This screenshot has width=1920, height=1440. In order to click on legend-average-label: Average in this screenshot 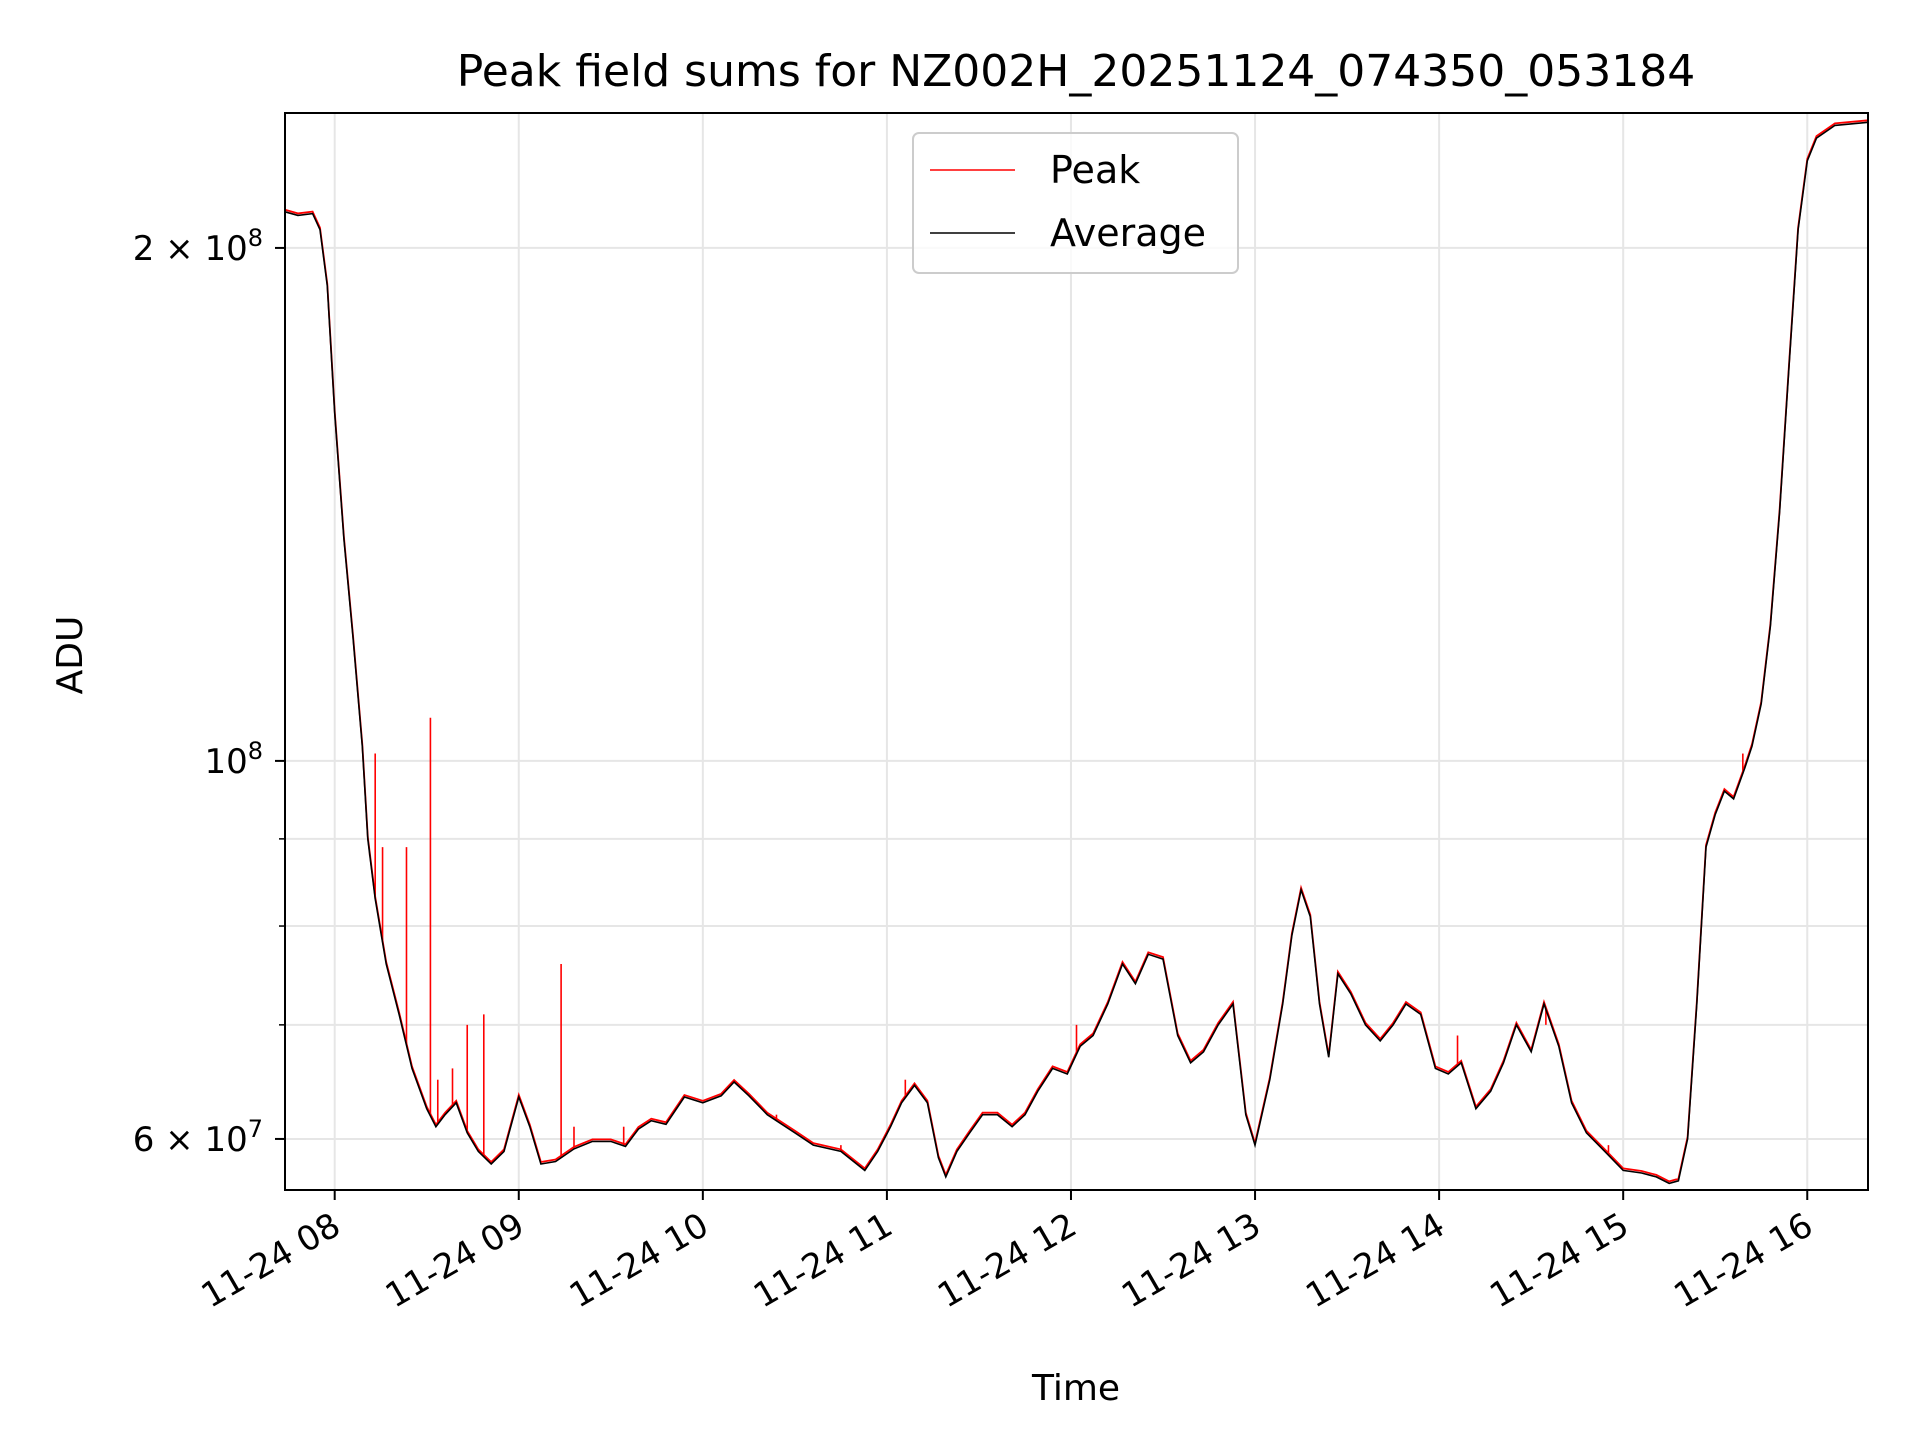, I will do `click(1128, 233)`.